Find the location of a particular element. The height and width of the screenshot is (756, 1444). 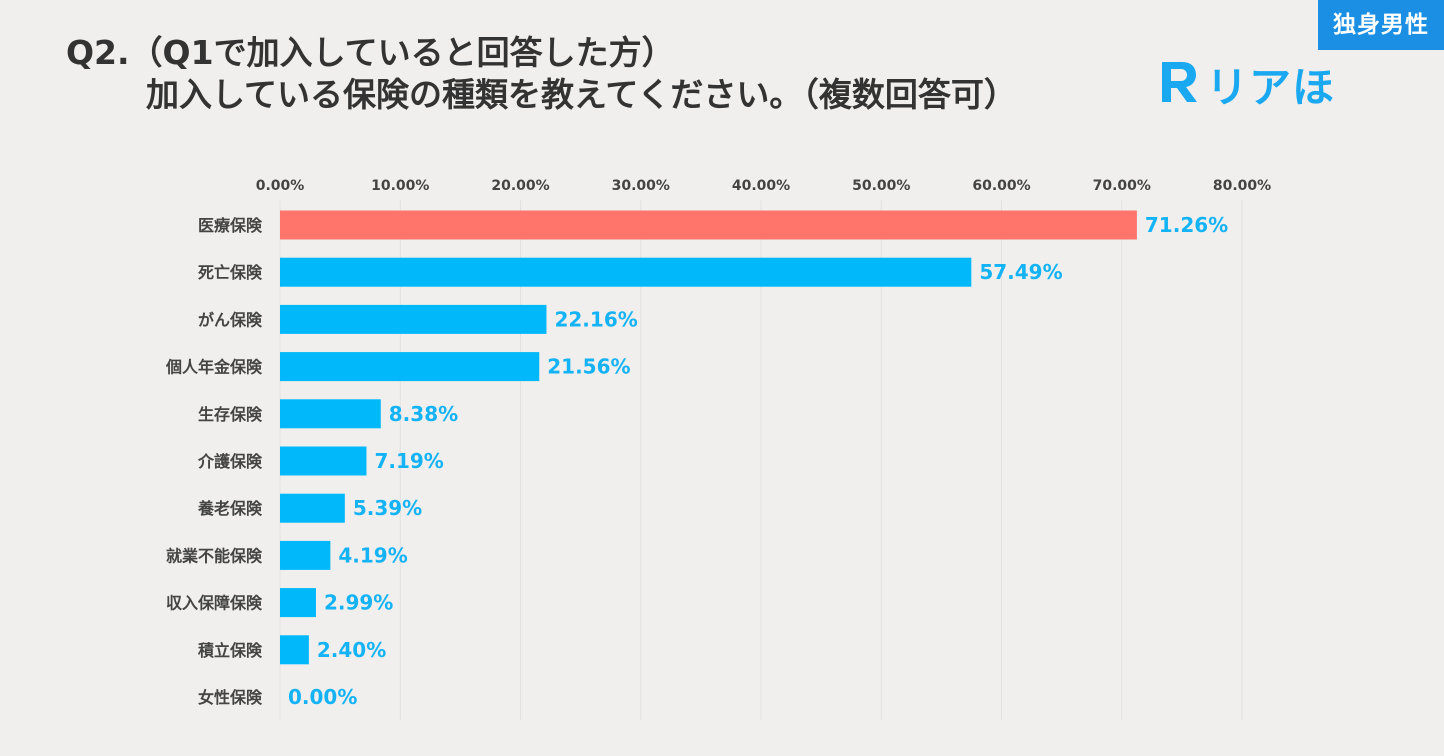

x-tick-label: 40.00% is located at coordinates (761, 186).